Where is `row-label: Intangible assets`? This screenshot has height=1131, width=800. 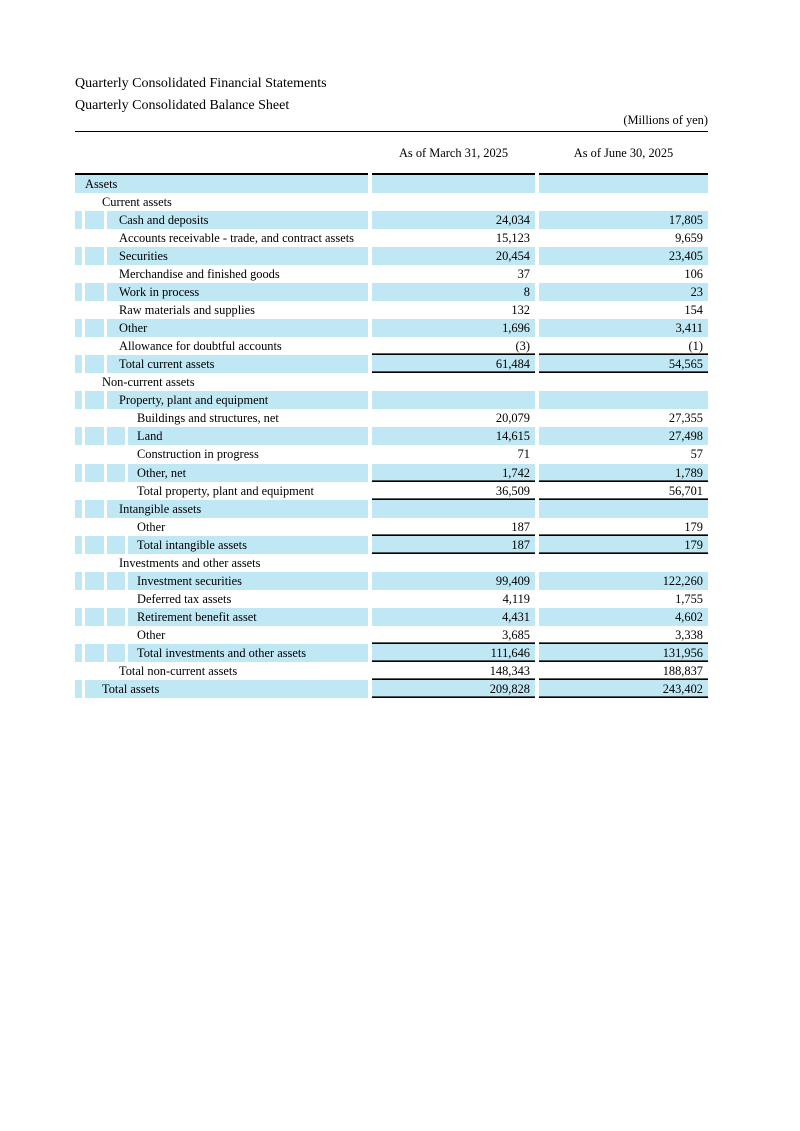 row-label: Intangible assets is located at coordinates (160, 508).